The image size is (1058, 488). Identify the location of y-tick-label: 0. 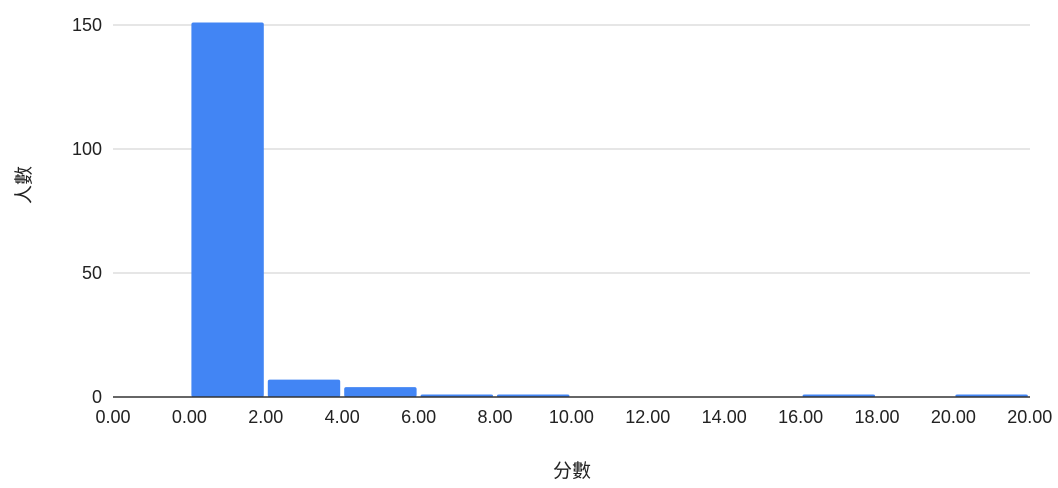
(97, 397).